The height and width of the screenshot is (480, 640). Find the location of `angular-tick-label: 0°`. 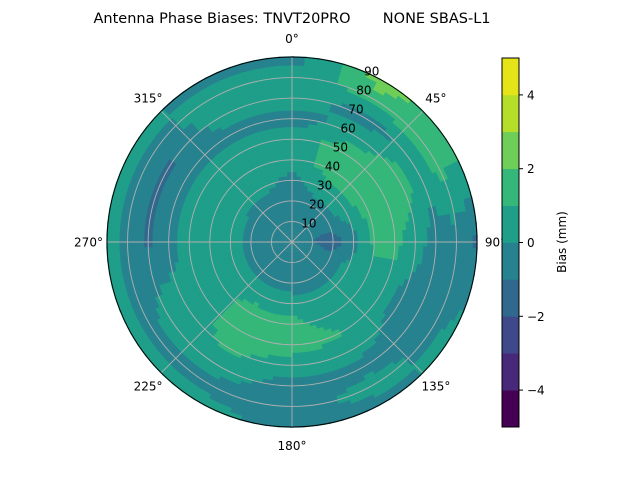

angular-tick-label: 0° is located at coordinates (292, 39).